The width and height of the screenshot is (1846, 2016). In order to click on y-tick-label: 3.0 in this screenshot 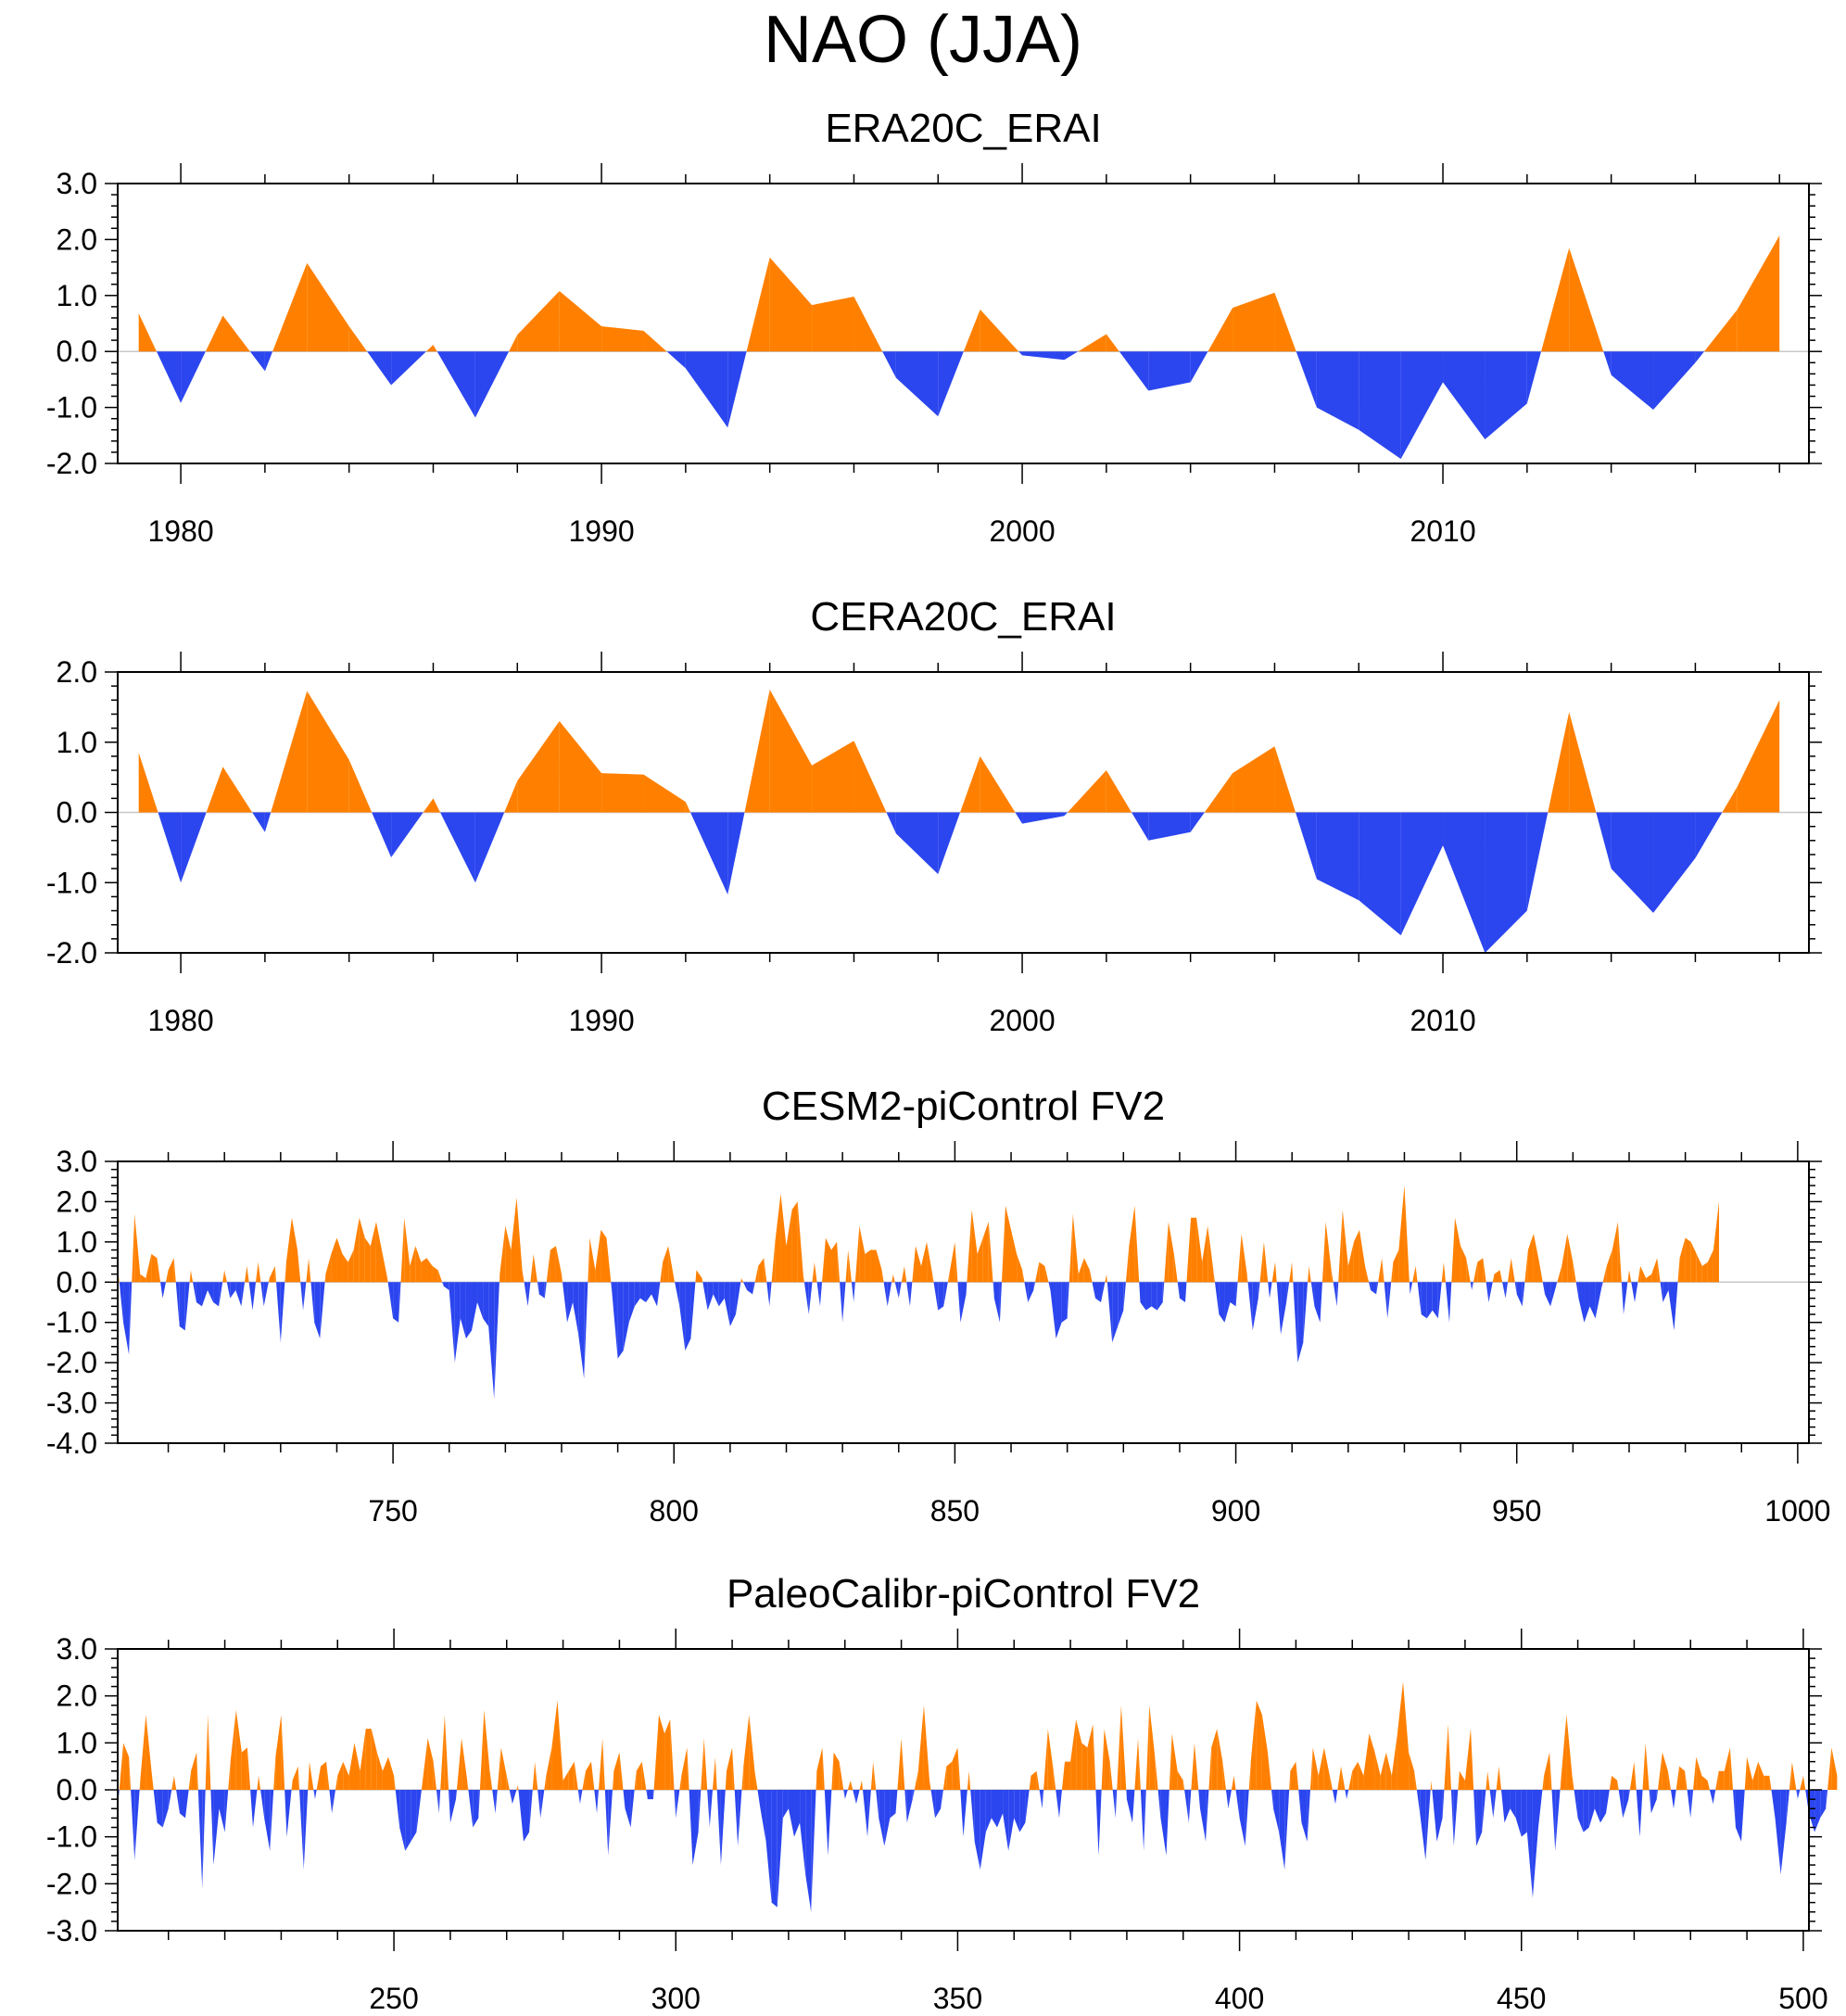, I will do `click(77, 1649)`.